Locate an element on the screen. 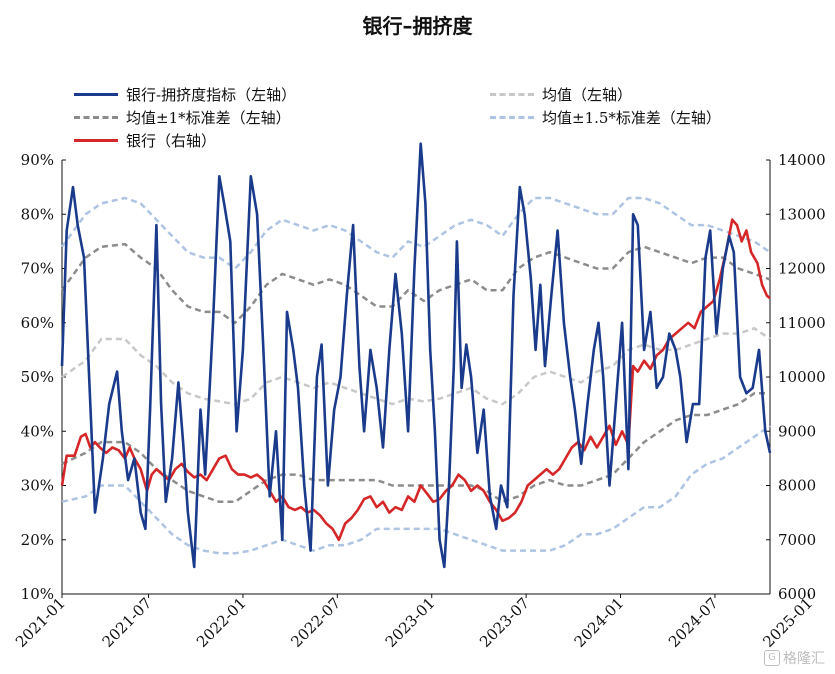  y-left-tick-label: 20% is located at coordinates (37, 540).